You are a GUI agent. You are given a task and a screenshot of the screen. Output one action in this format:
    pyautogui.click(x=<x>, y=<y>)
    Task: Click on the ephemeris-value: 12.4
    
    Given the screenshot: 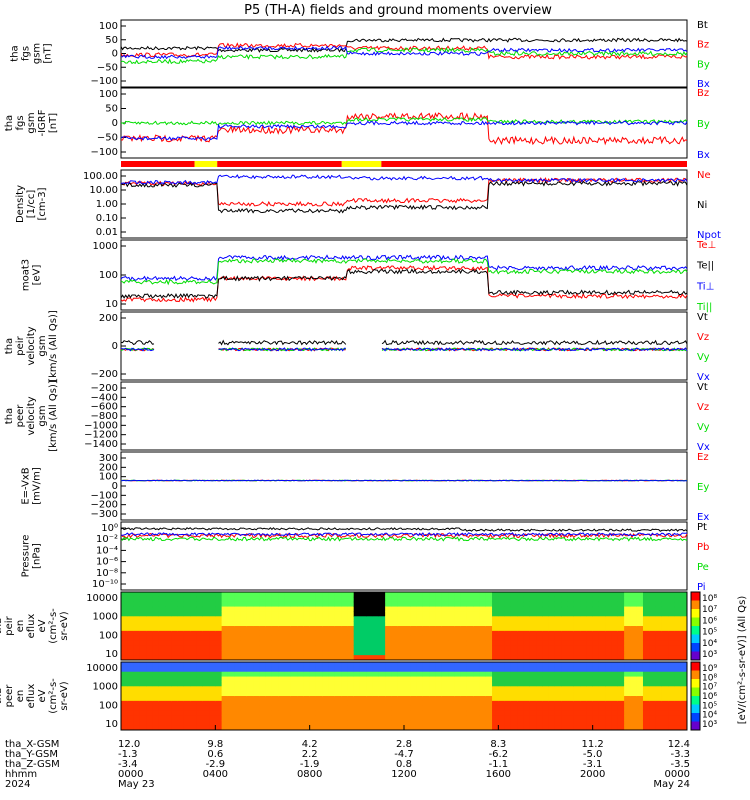 What is the action you would take?
    pyautogui.click(x=679, y=744)
    